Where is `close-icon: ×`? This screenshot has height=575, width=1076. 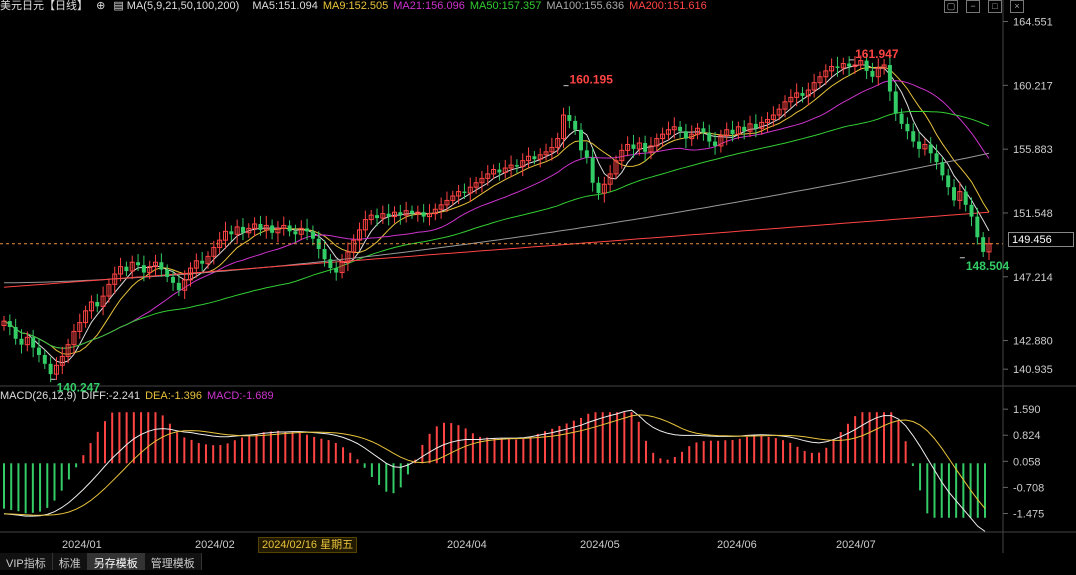
close-icon: × is located at coordinates (1017, 6).